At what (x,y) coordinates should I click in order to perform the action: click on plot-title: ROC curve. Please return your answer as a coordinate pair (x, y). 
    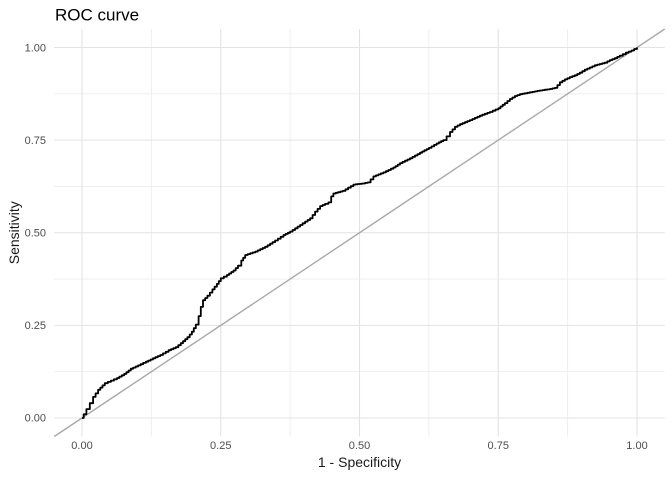
    Looking at the image, I should click on (97, 15).